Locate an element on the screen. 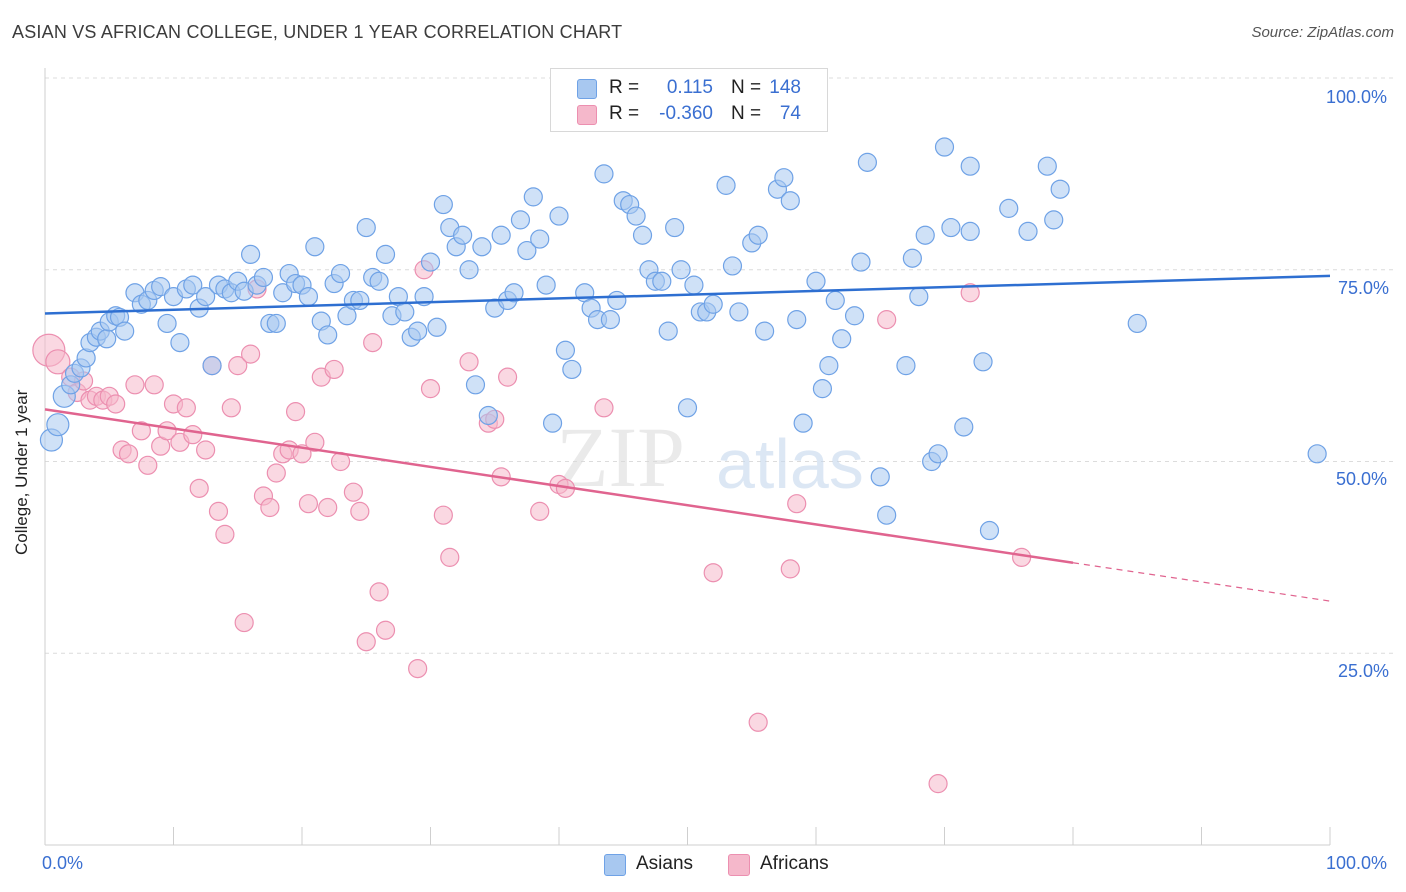 The width and height of the screenshot is (1406, 892). legend-n-value: 148 is located at coordinates (785, 87).